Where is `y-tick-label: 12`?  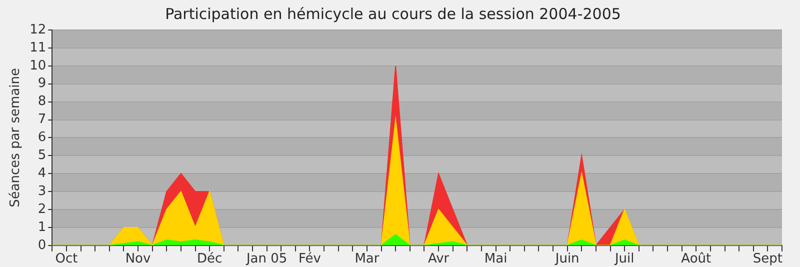 y-tick-label: 12 is located at coordinates (38, 30).